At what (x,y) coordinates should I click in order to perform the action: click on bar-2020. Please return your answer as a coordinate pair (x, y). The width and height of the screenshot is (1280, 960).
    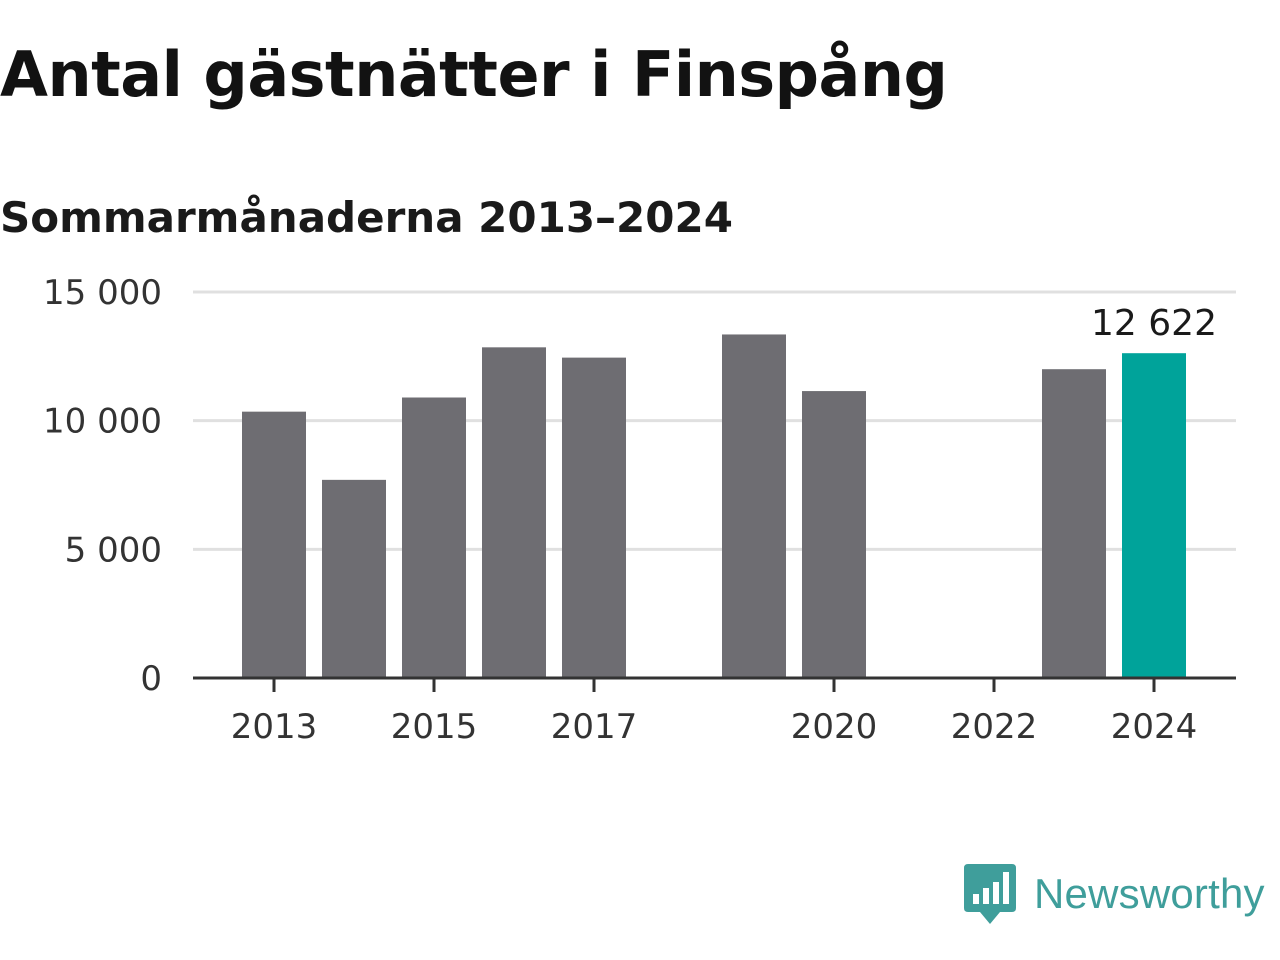
    Looking at the image, I should click on (834, 534).